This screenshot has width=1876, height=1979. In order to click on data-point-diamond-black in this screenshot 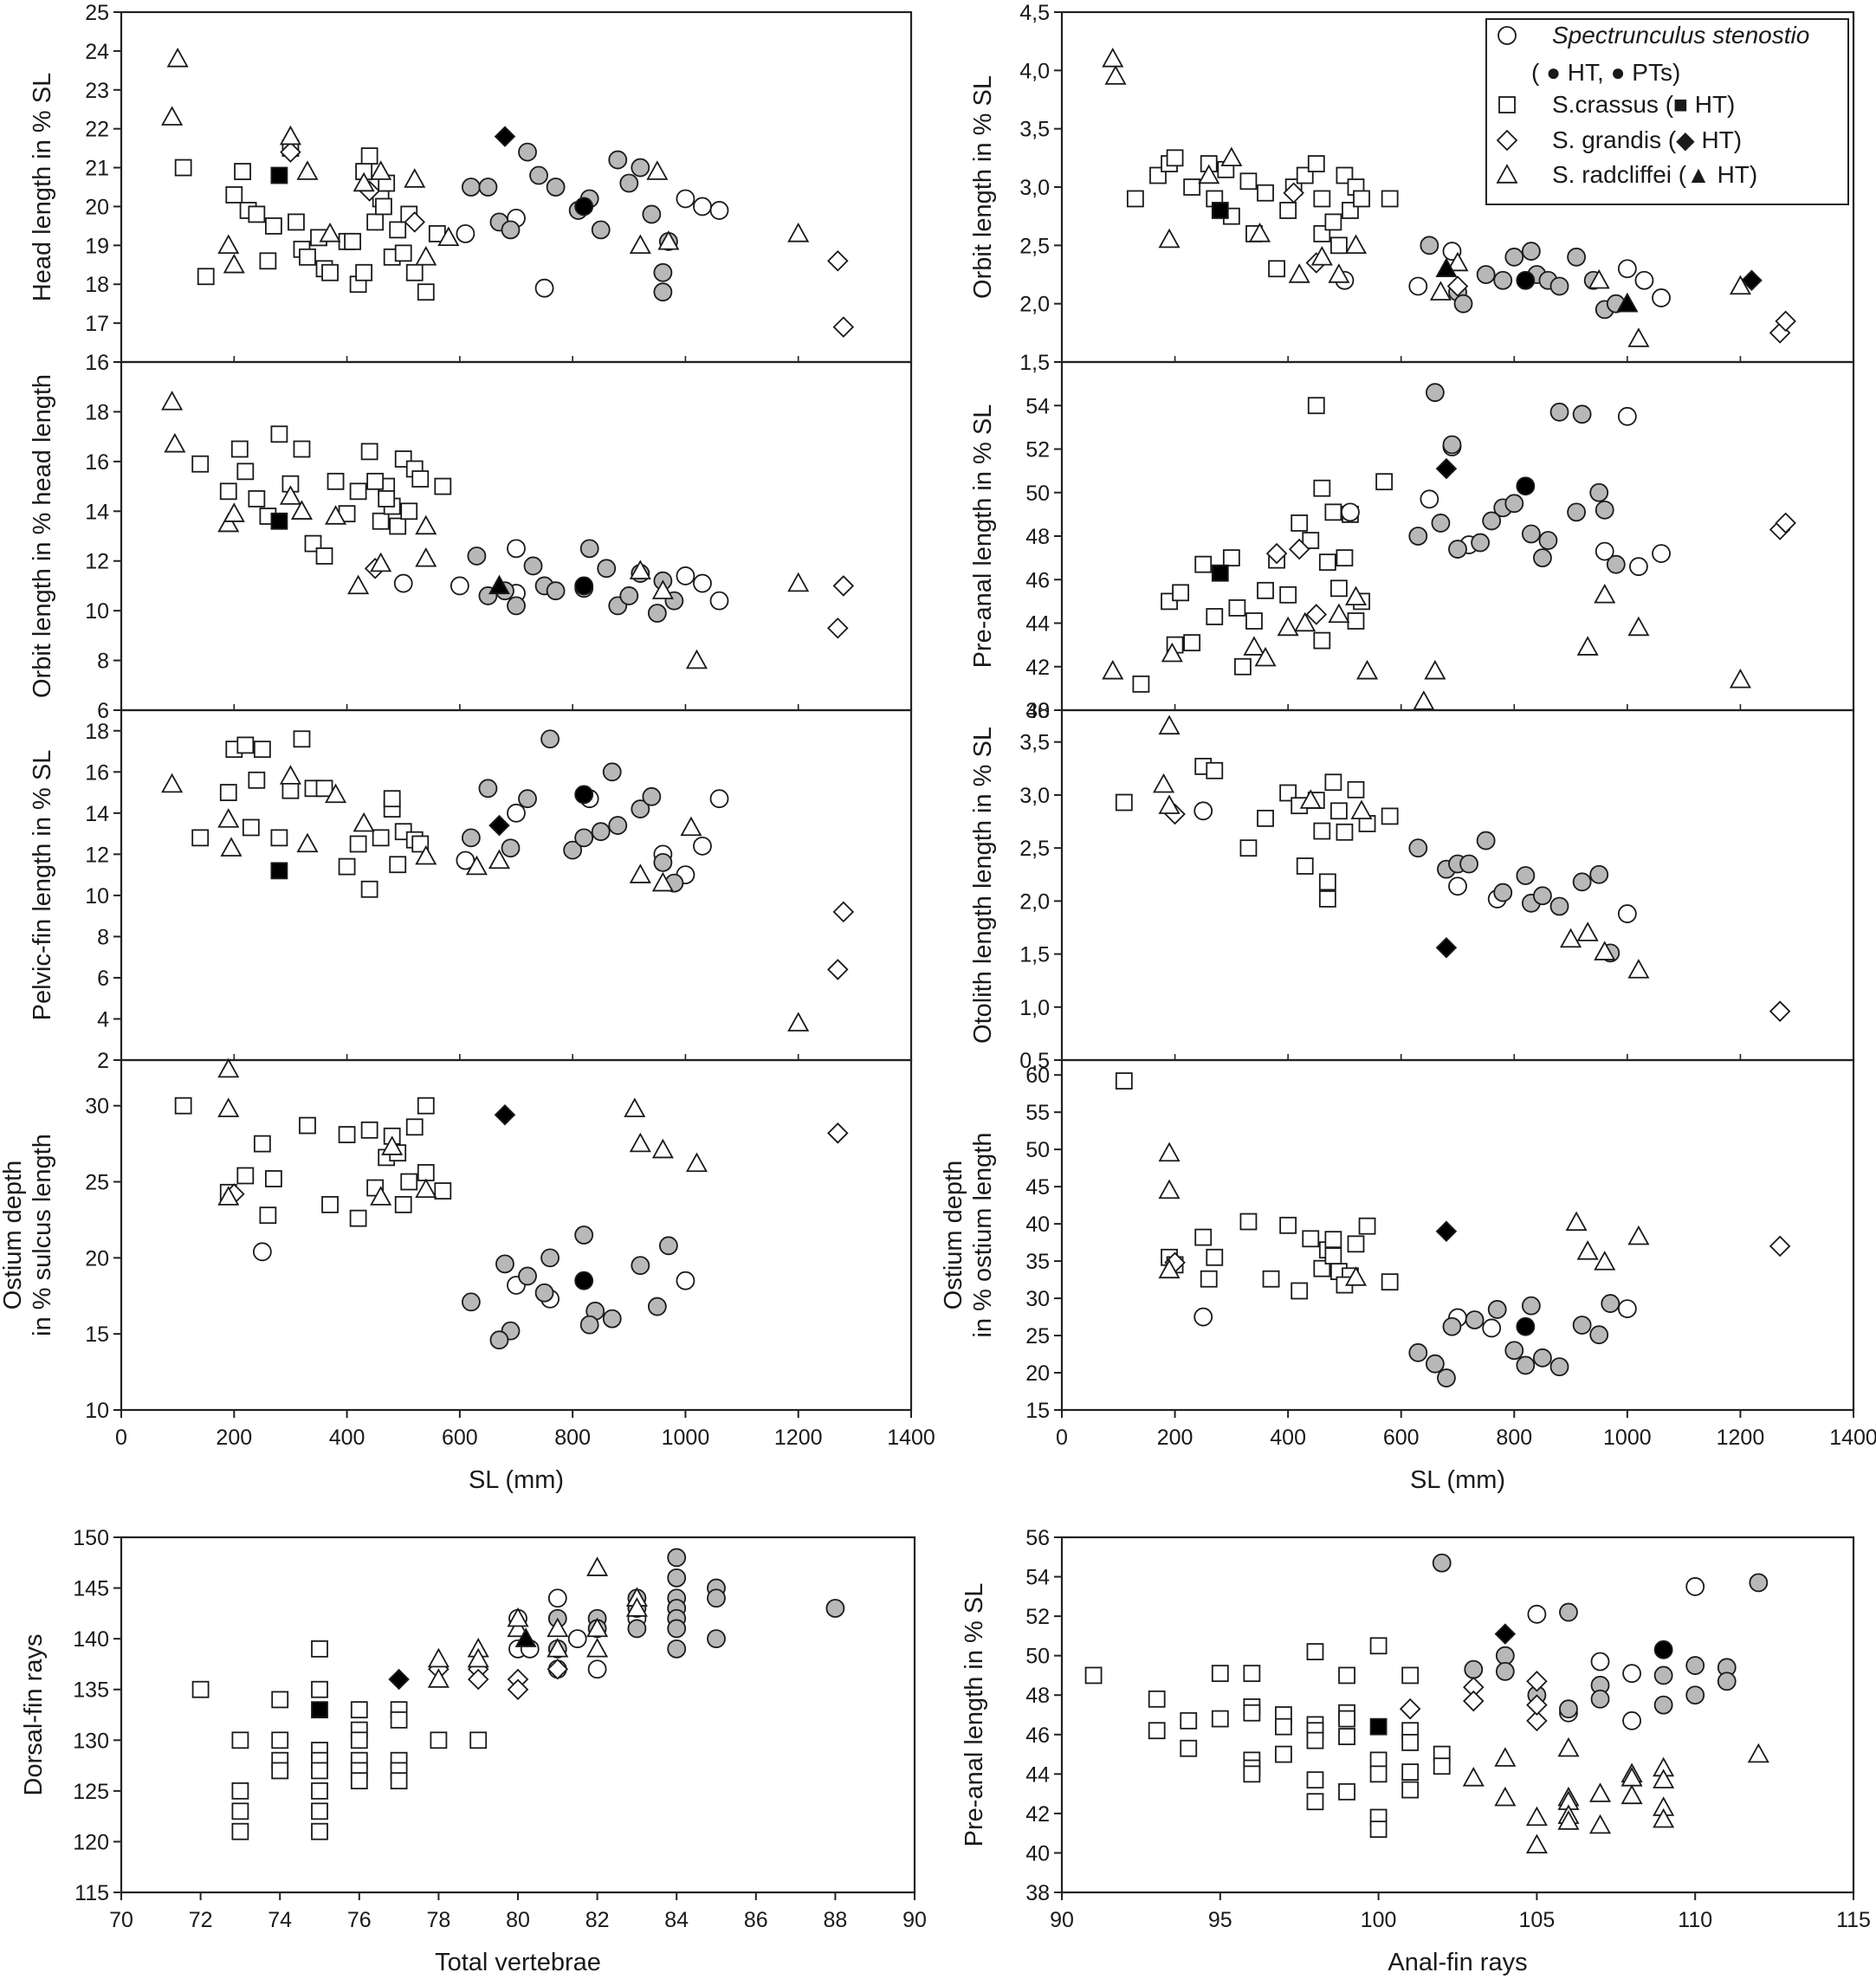, I will do `click(505, 136)`.